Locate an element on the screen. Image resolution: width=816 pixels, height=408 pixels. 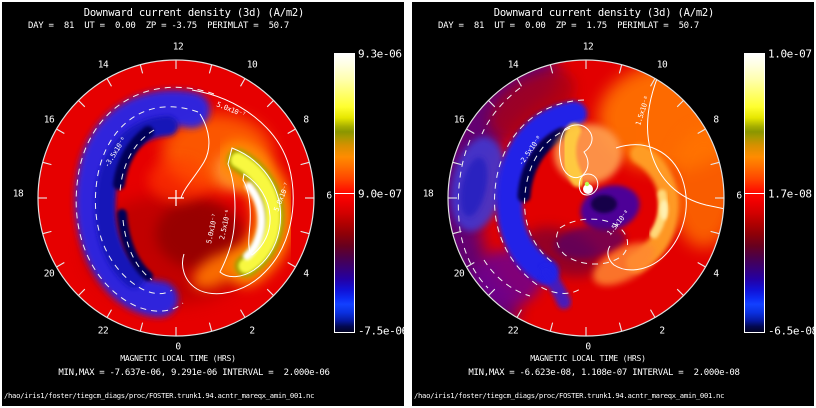
polar-max-spot is located at coordinates (588, 189).